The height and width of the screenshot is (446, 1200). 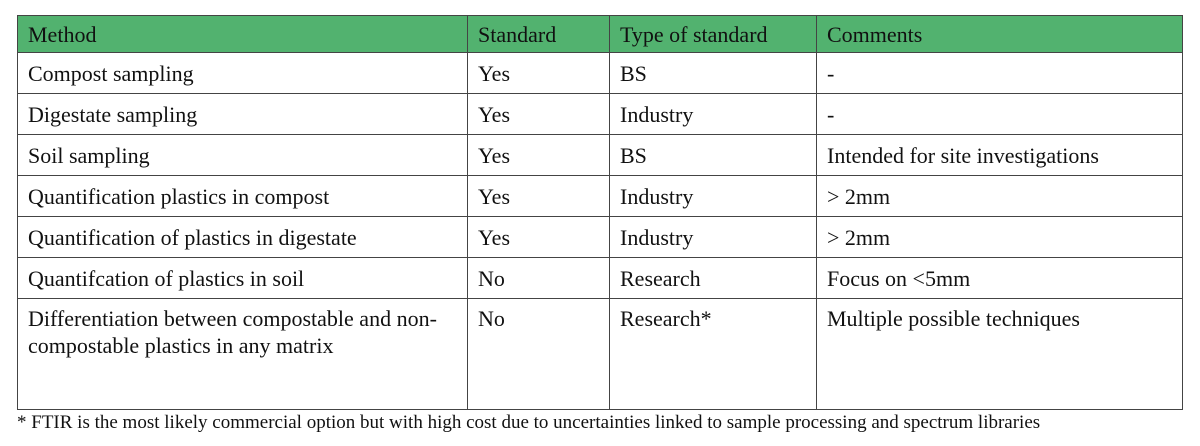 I want to click on header-cell: Type of standard, so click(x=713, y=34).